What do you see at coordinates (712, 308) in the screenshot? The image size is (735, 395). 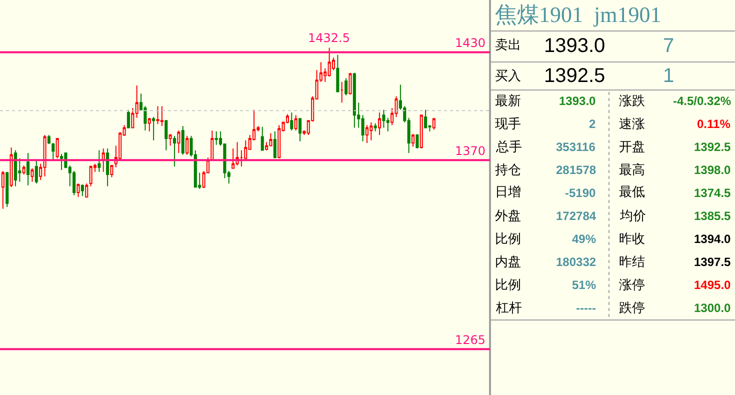 I see `text: 1300.0` at bounding box center [712, 308].